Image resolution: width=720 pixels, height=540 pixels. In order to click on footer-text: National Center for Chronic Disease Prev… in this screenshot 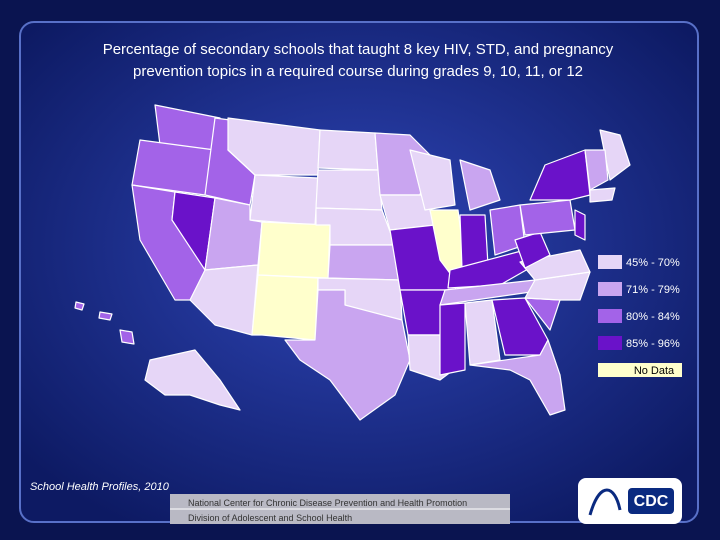, I will do `click(327, 503)`.